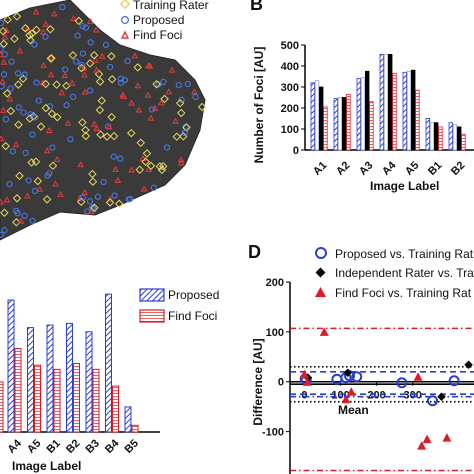 This screenshot has width=474, height=474. I want to click on legend-d-proposed-label: Proposed vs. Training Rat, so click(404, 254).